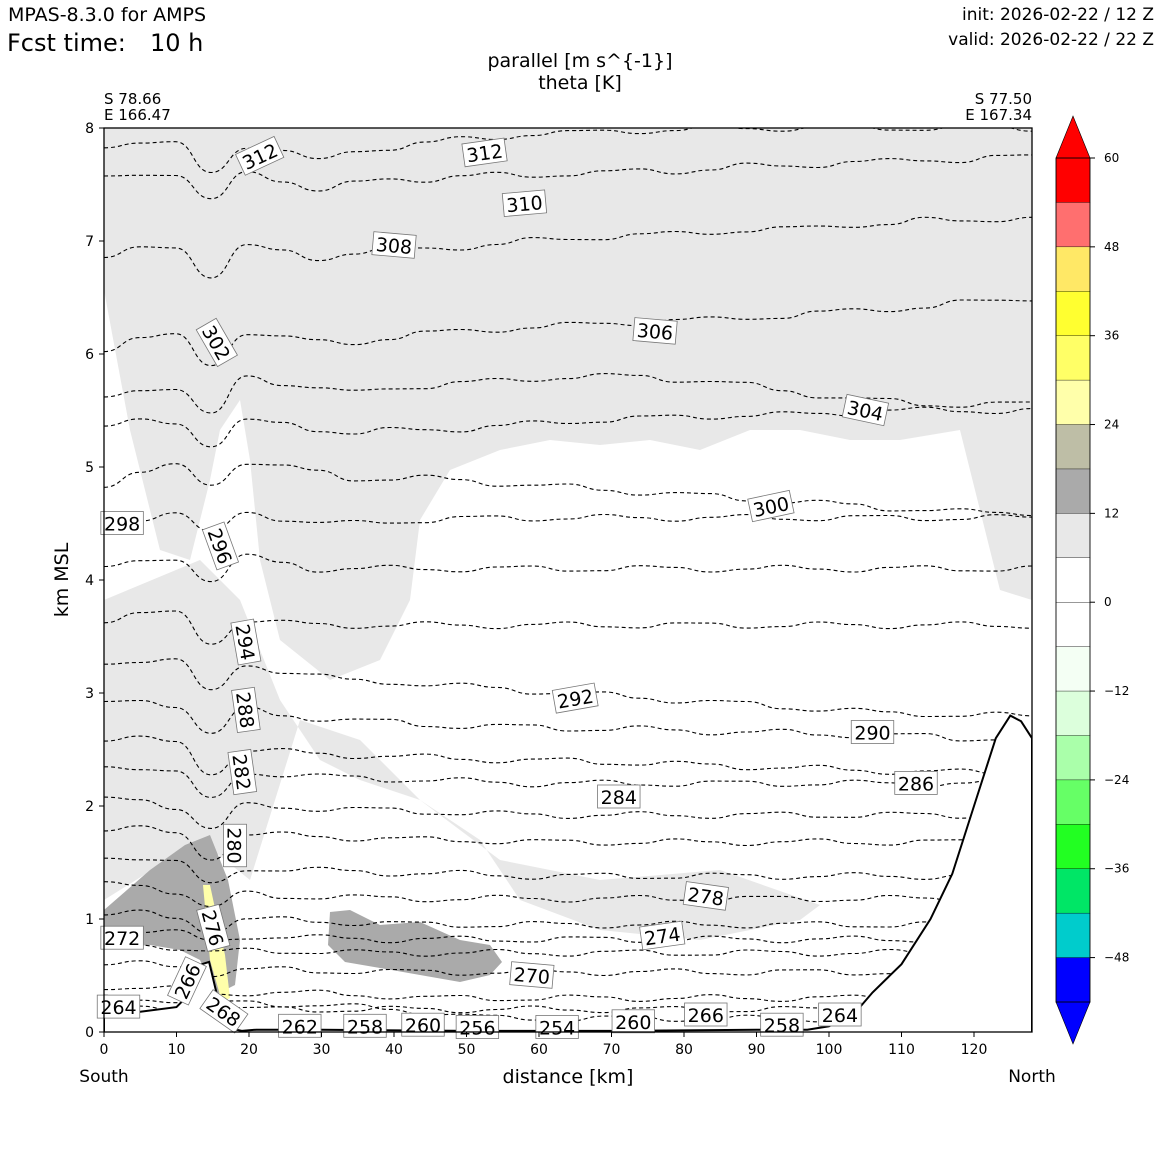 The image size is (1160, 1160). What do you see at coordinates (1032, 1077) in the screenshot?
I see `right-direction: North` at bounding box center [1032, 1077].